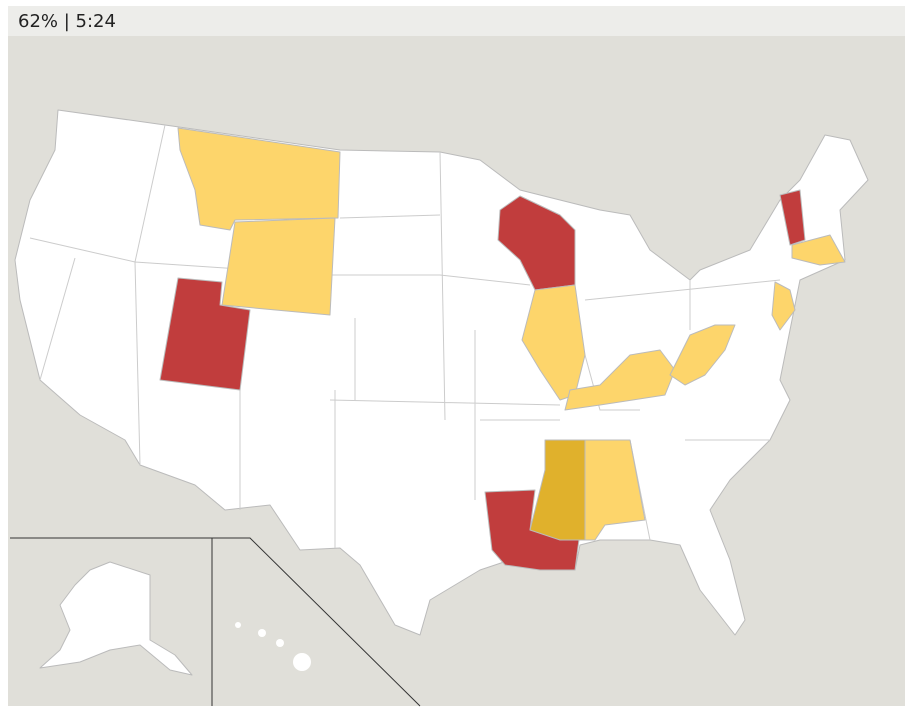 The image size is (913, 712). Describe the element at coordinates (783, 306) in the screenshot. I see `state-new-jersey` at that location.